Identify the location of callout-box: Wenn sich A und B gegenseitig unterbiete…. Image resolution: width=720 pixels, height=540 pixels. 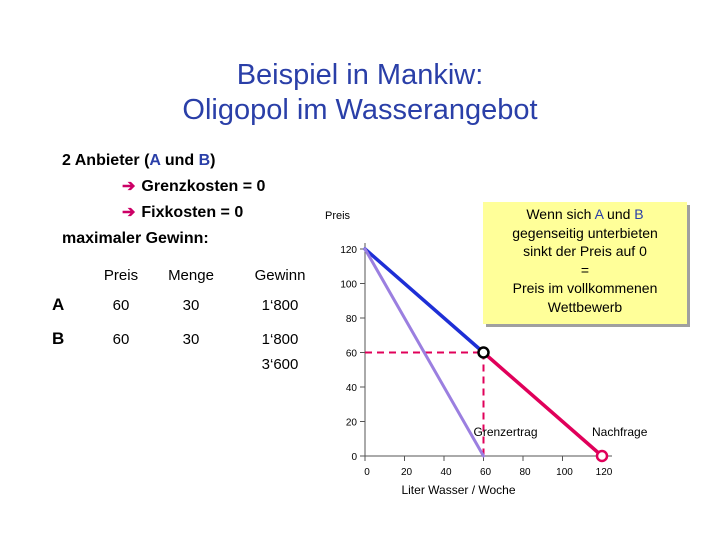
(585, 263).